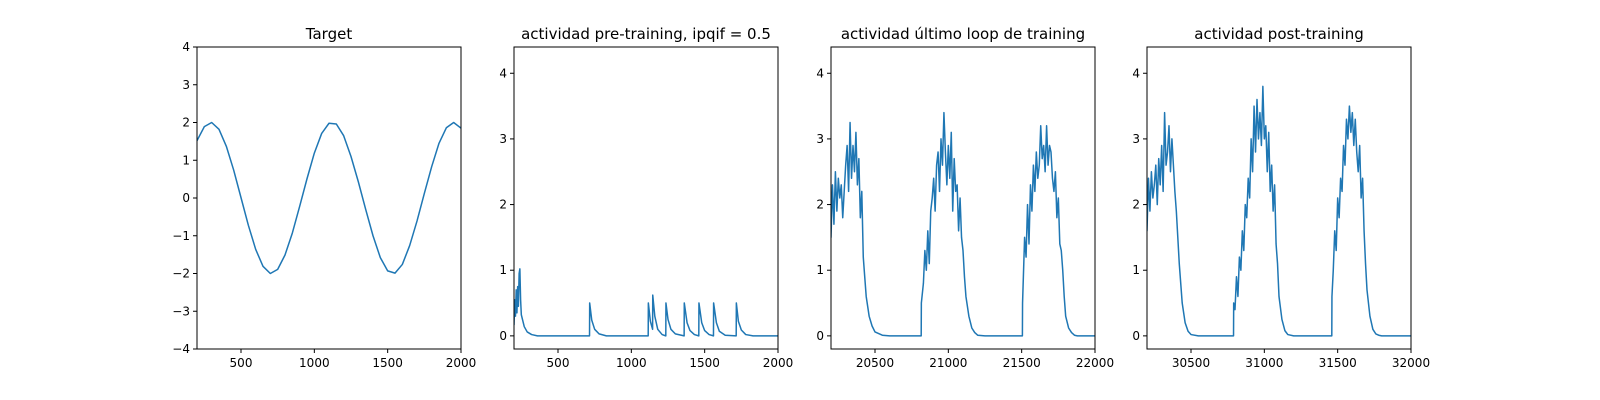 The height and width of the screenshot is (400, 1600). I want to click on x-tick-label: 30500, so click(1191, 363).